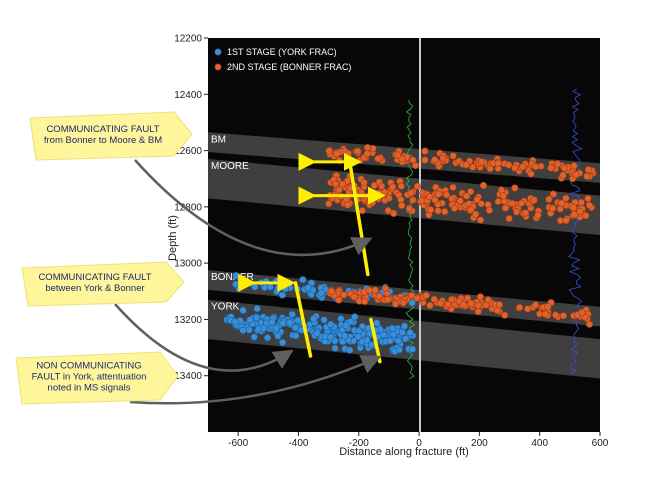 Image resolution: width=648 pixels, height=486 pixels. I want to click on y-tick-label: 12400, so click(188, 95).